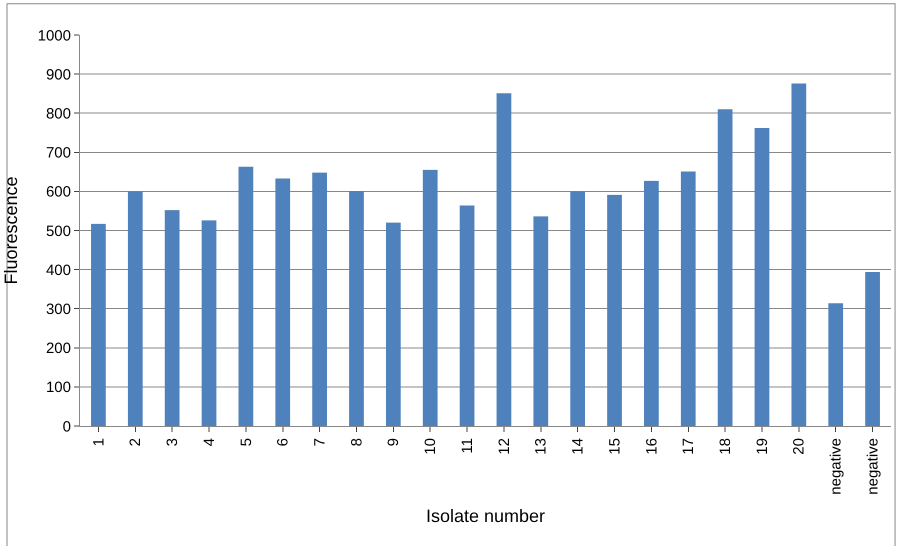 The width and height of the screenshot is (901, 546). Describe the element at coordinates (10, 230) in the screenshot. I see `y-axis-title: Fluorescence` at that location.